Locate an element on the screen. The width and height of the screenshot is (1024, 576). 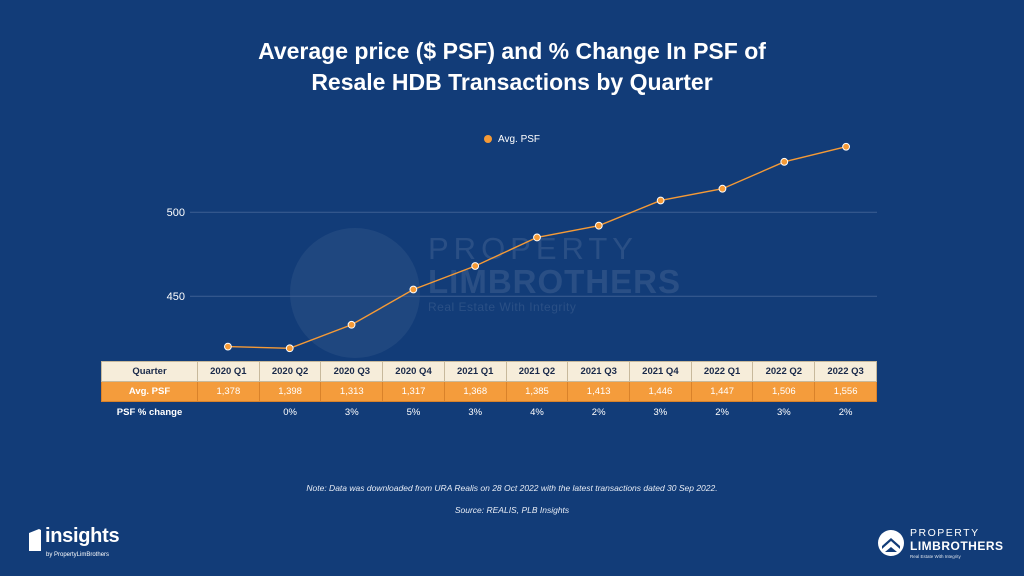
table-cell-quarter: 2022 Q3 is located at coordinates (845, 371).